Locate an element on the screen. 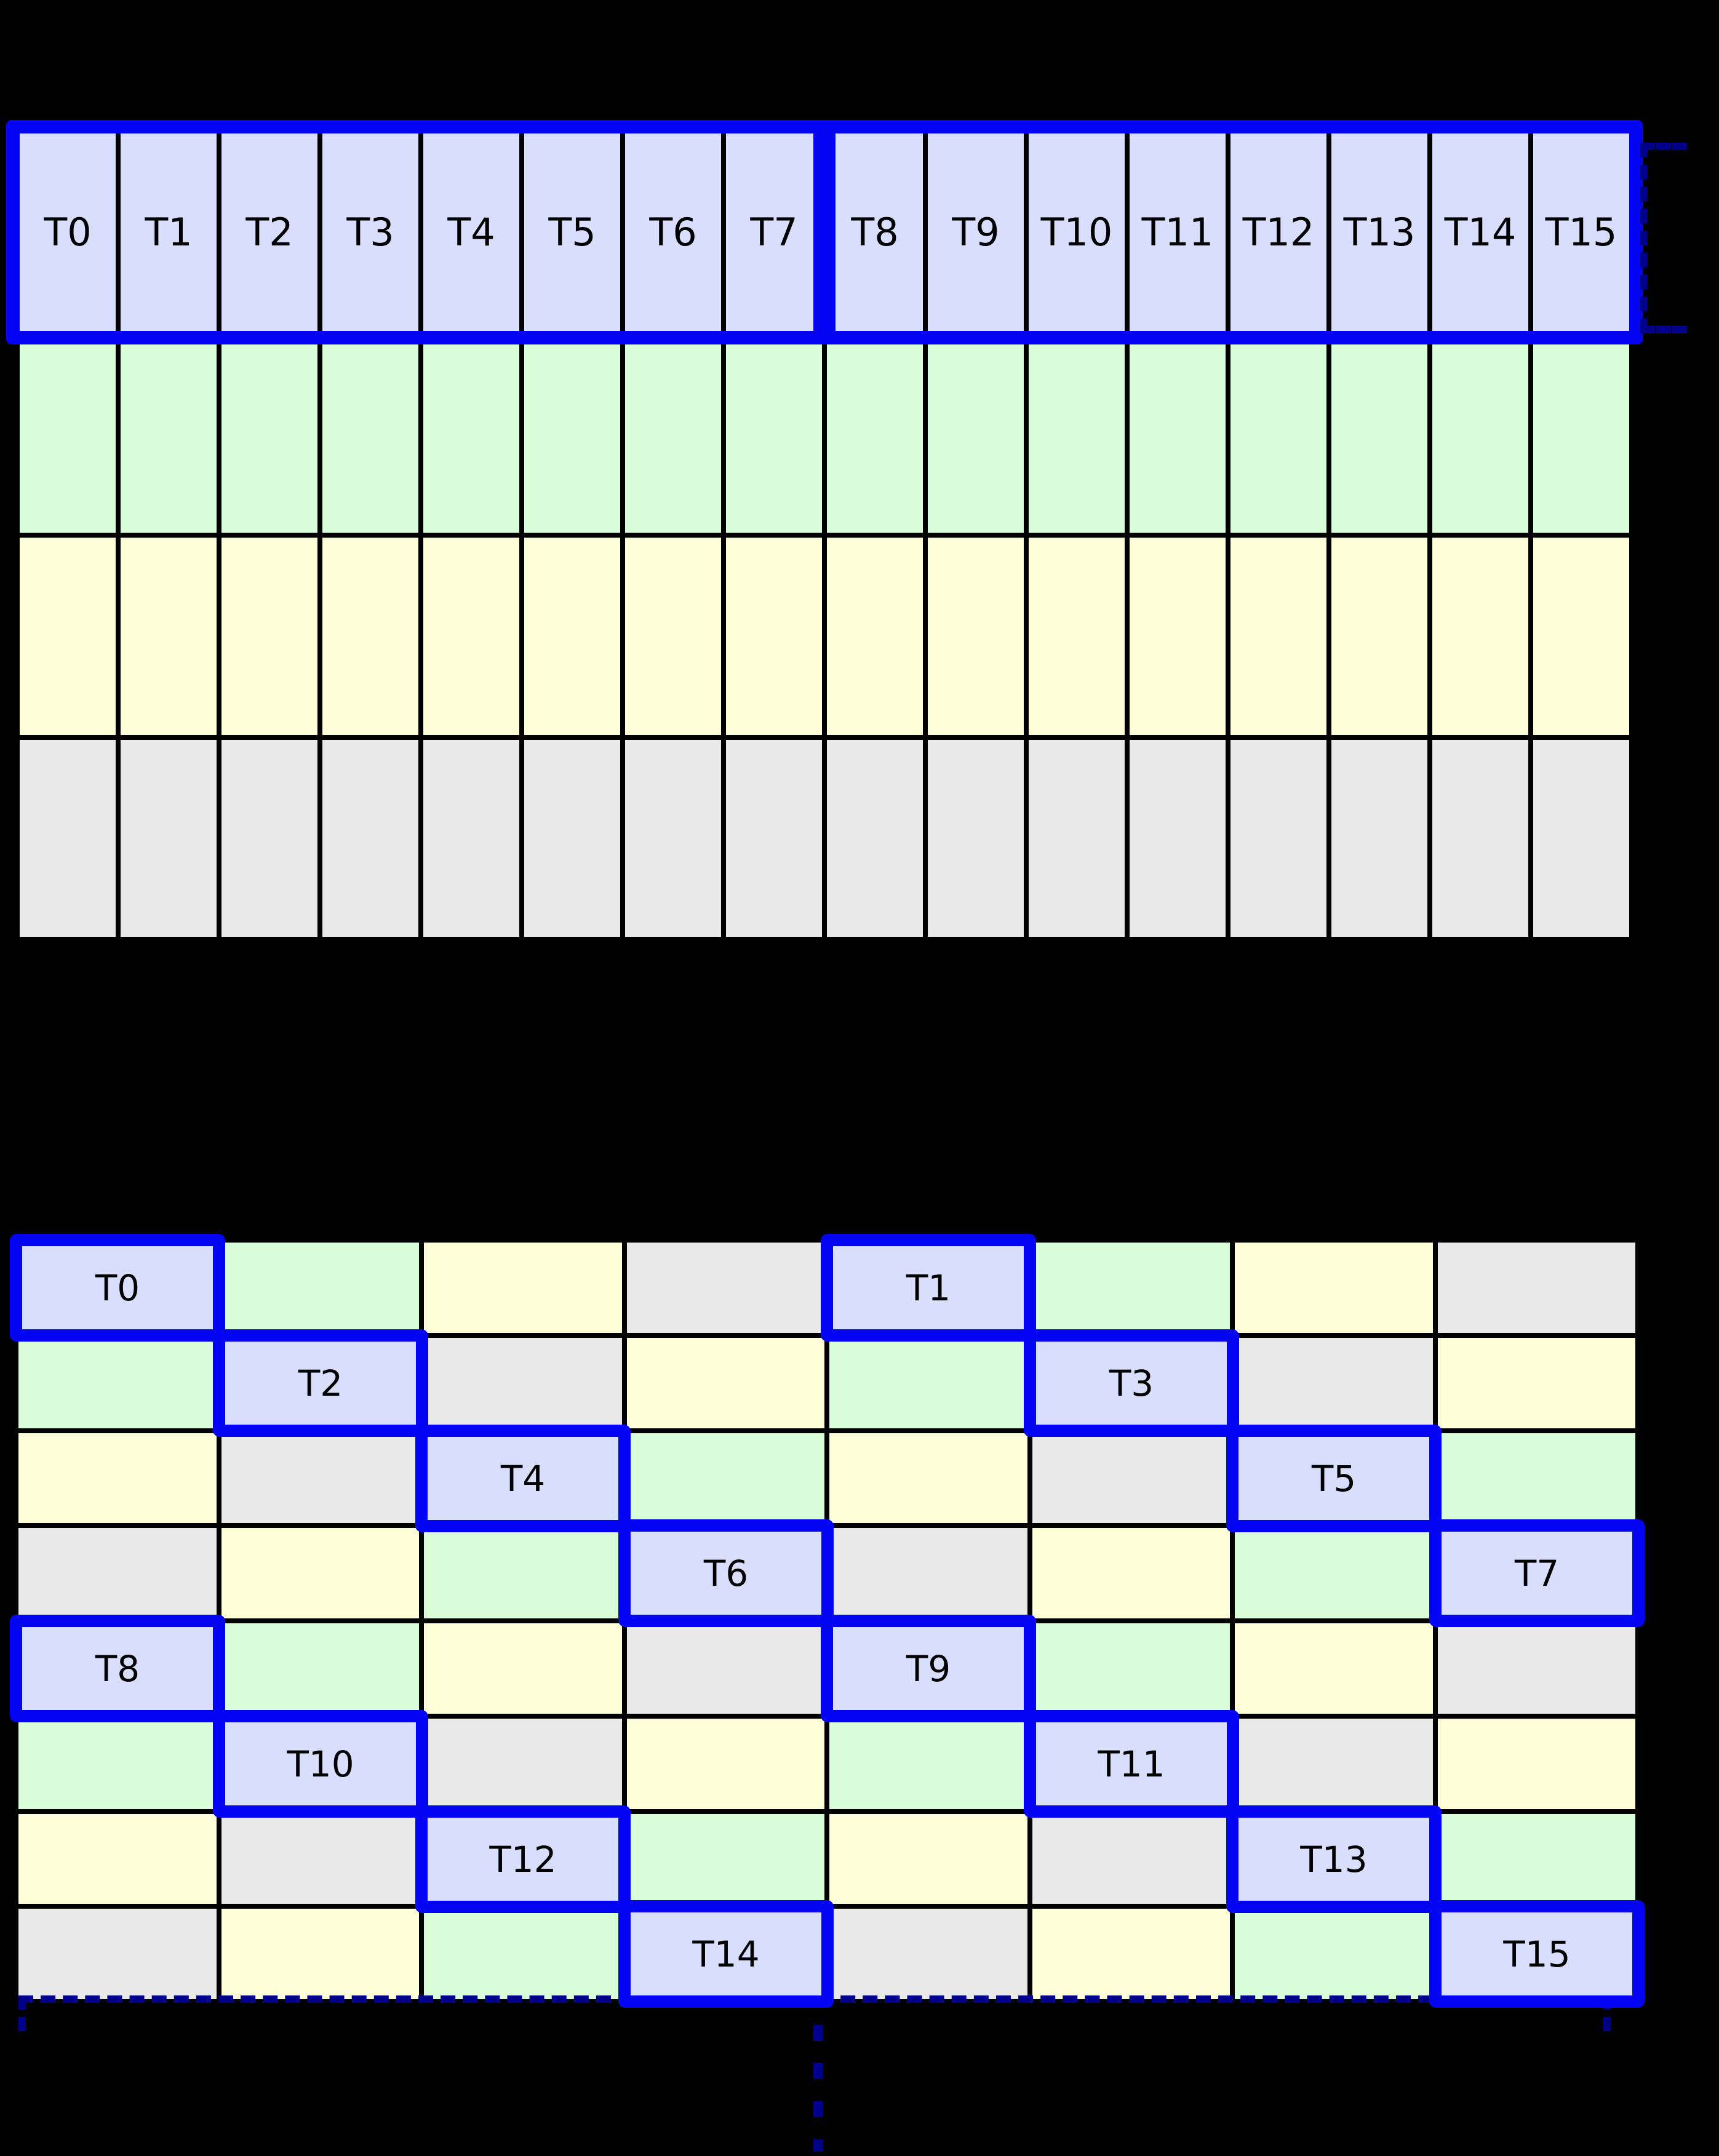 The image size is (1719, 2156). thread-box: T9 is located at coordinates (929, 1668).